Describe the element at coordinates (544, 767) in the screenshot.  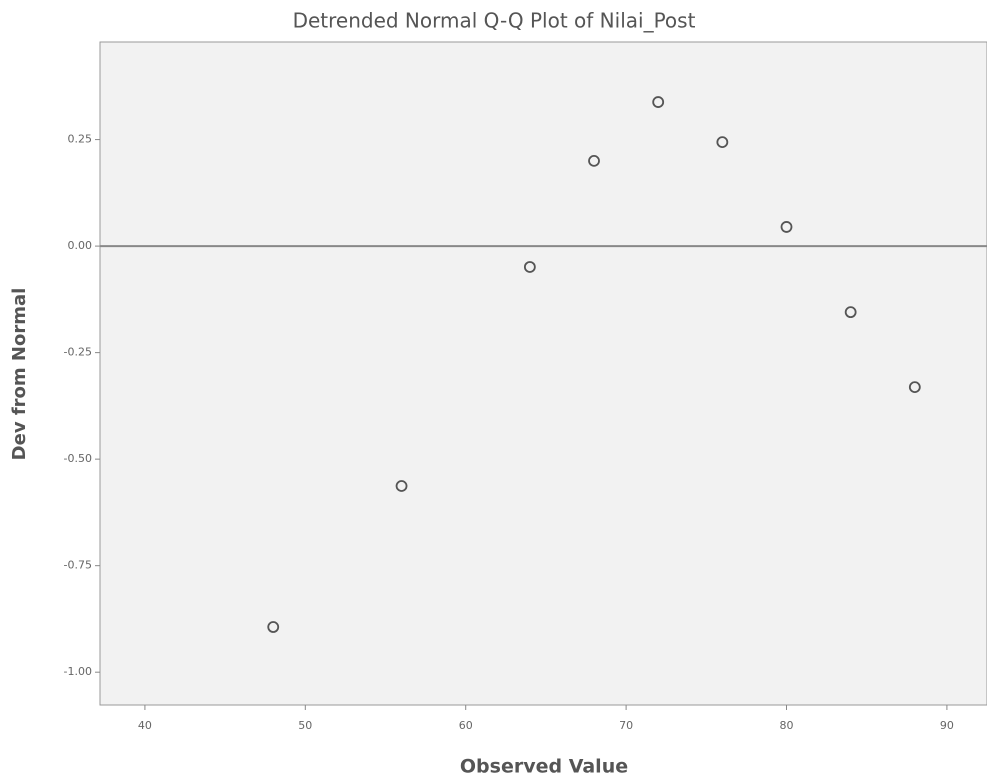
I see `x-axis-label: Observed Value` at that location.